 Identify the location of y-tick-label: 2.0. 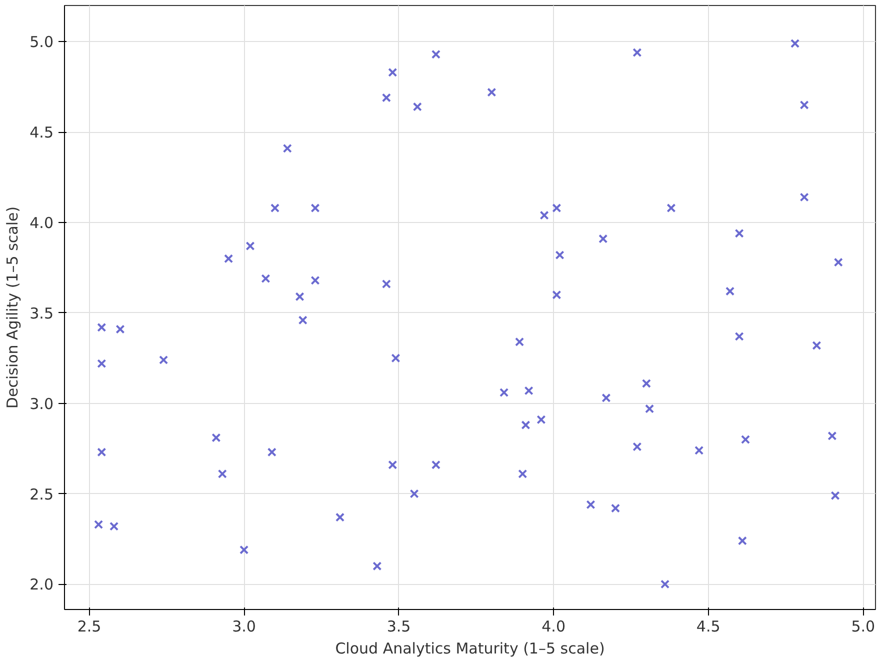
(42, 585).